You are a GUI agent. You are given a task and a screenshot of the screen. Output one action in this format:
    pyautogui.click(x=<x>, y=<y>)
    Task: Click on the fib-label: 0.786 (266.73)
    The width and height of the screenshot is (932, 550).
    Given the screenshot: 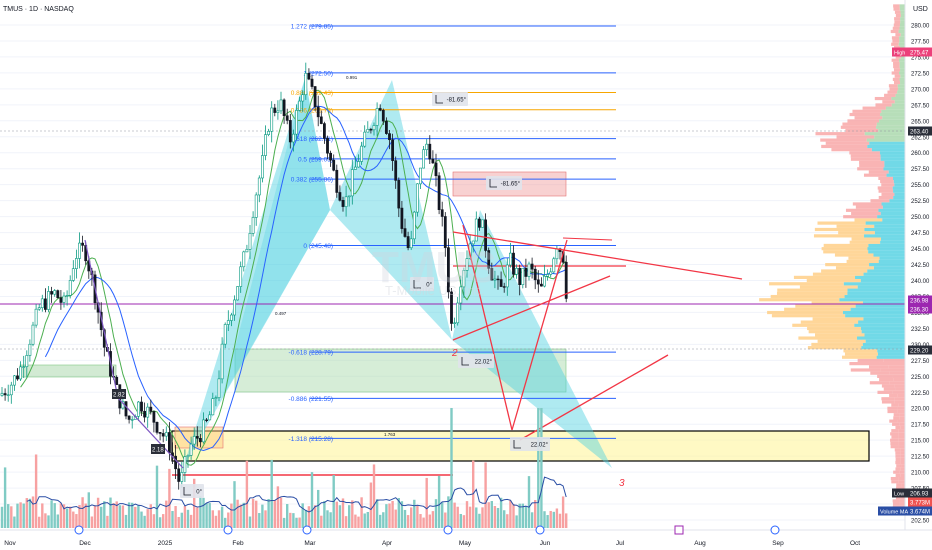 What is the action you would take?
    pyautogui.click(x=312, y=110)
    